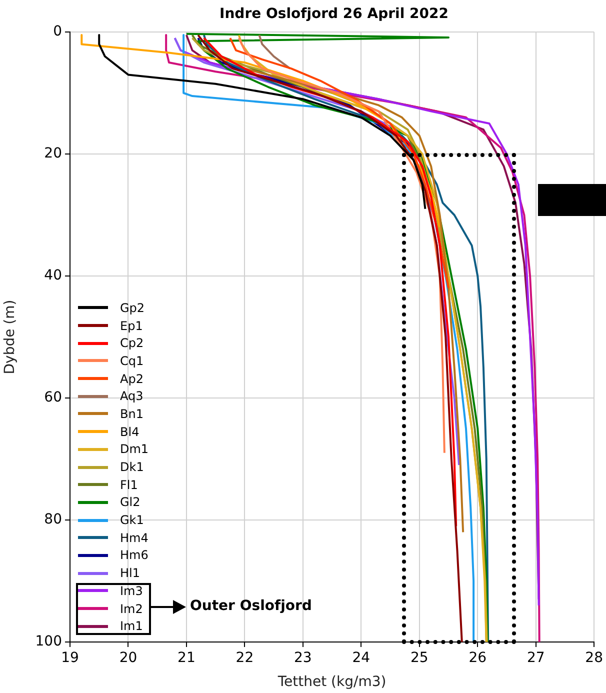 This screenshot has height=693, width=606. Describe the element at coordinates (134, 449) in the screenshot. I see `legend-label: Dm1` at that location.